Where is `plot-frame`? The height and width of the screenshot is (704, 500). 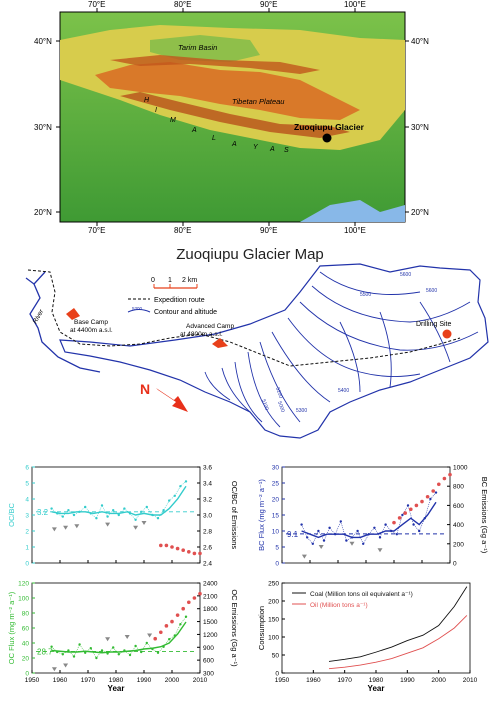 plot-frame is located at coordinates (116, 515).